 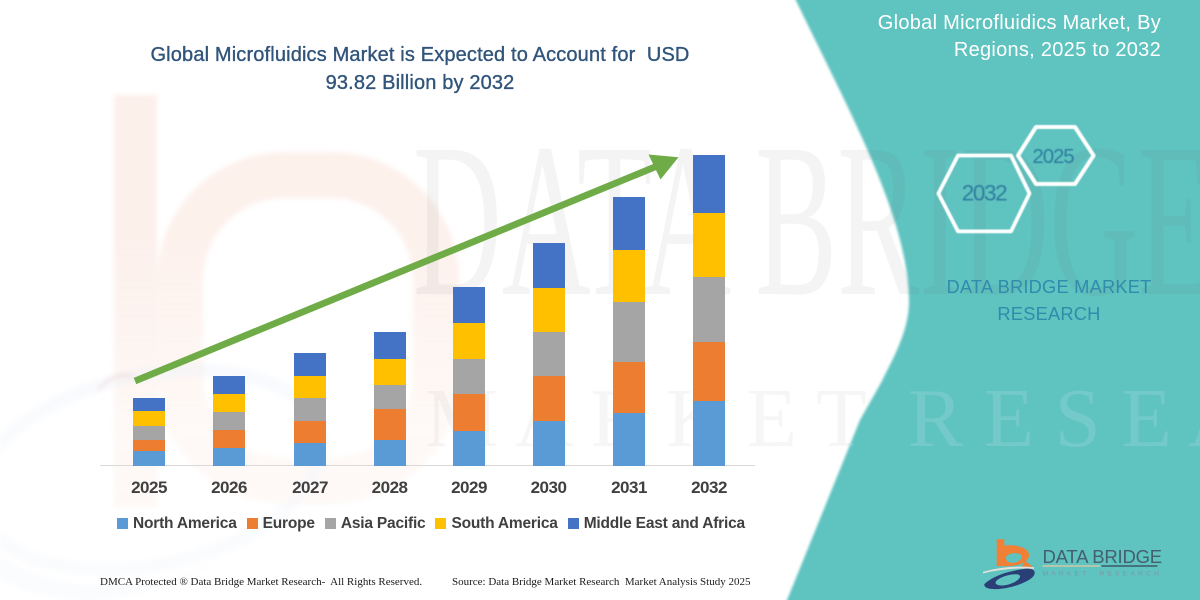 I want to click on svg-text: 2032, so click(x=984, y=193).